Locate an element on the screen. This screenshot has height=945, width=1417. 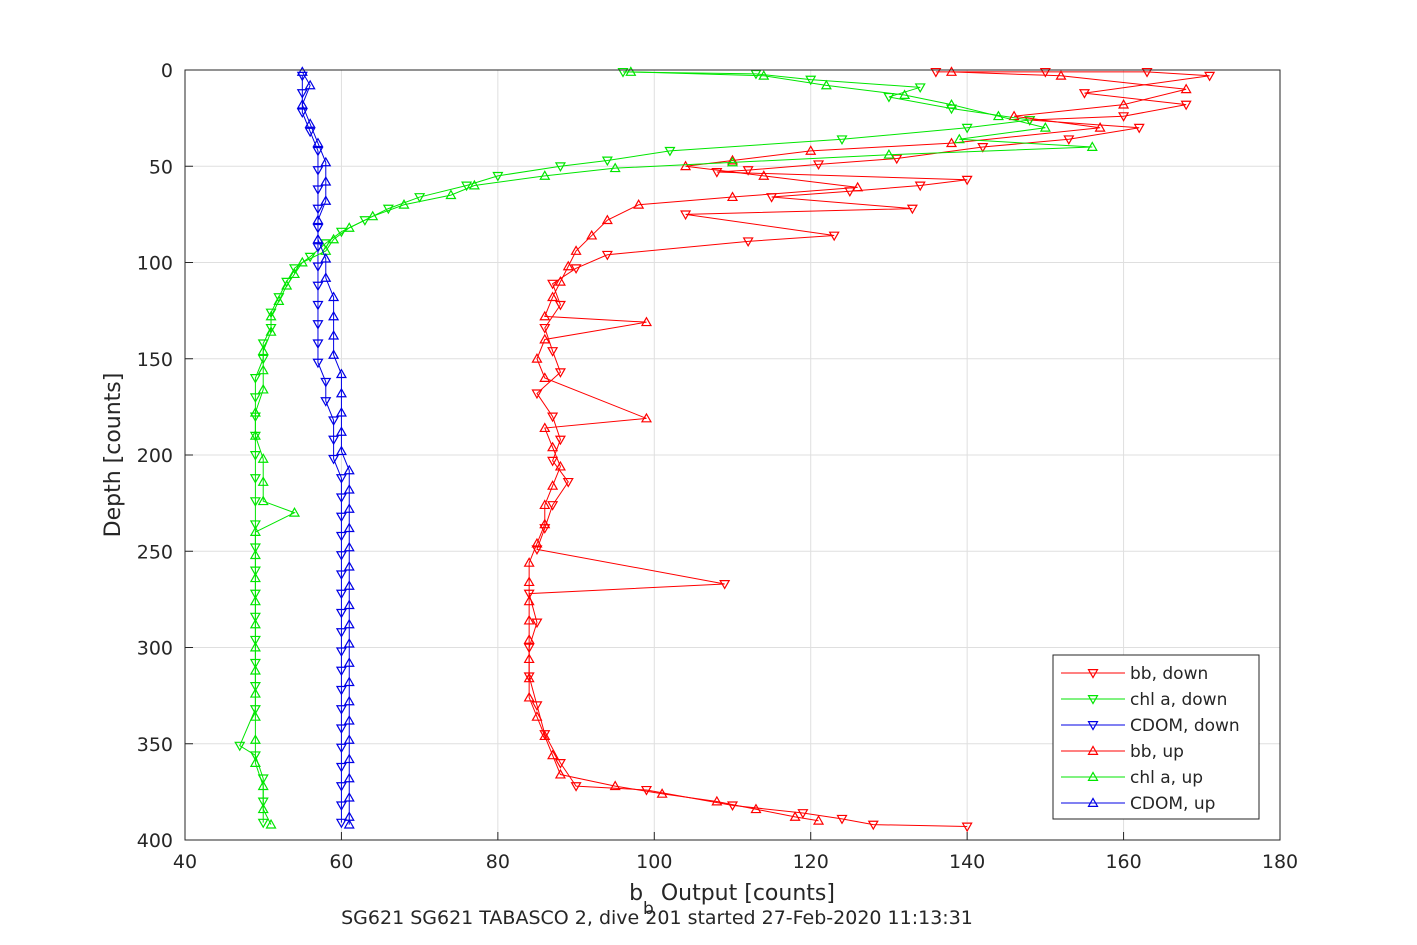
x-tick-label: 60 is located at coordinates (341, 862).